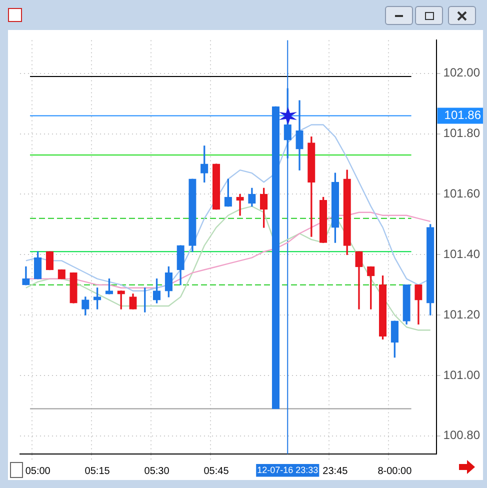  What do you see at coordinates (335, 471) in the screenshot?
I see `x-tick-label: 23:45` at bounding box center [335, 471].